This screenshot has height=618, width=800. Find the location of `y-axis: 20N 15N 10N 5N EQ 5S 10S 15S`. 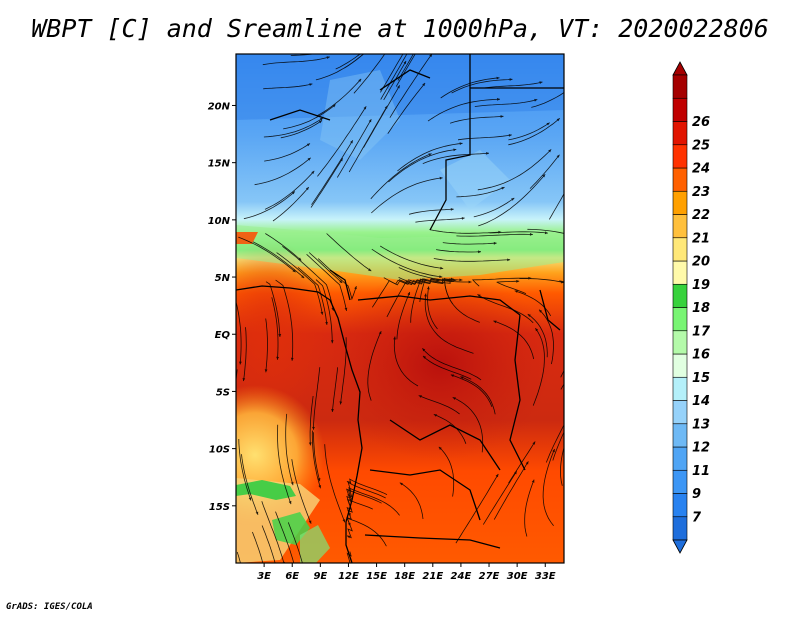

y-axis: 20N 15N 10N 5N EQ 5S 10S 15S is located at coordinates (222, 307).